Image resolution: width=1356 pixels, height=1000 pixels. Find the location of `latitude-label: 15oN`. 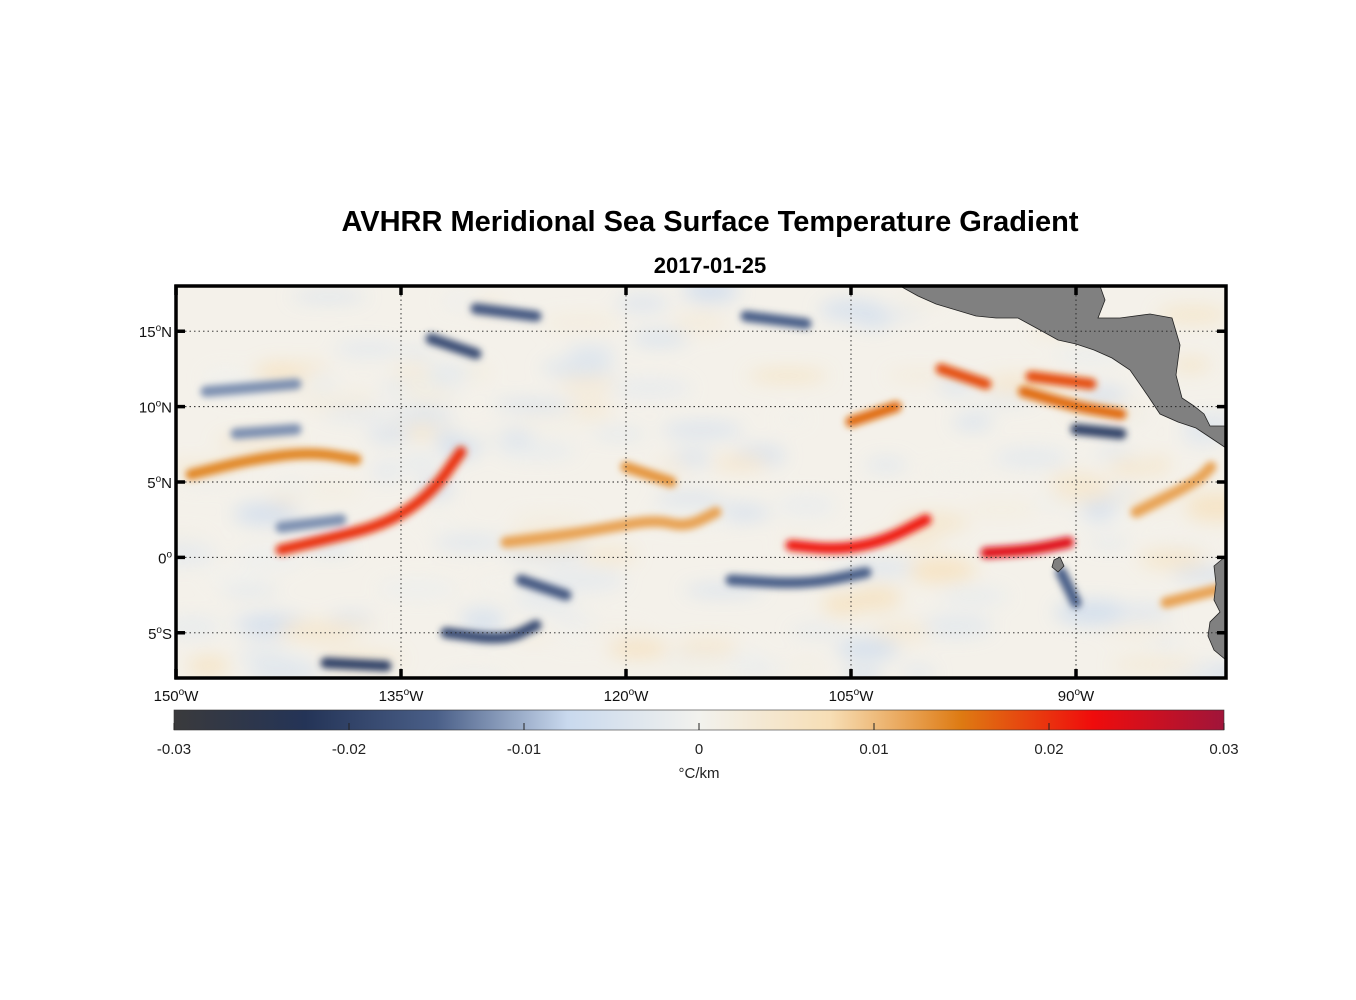

latitude-label: 15oN is located at coordinates (155, 332).